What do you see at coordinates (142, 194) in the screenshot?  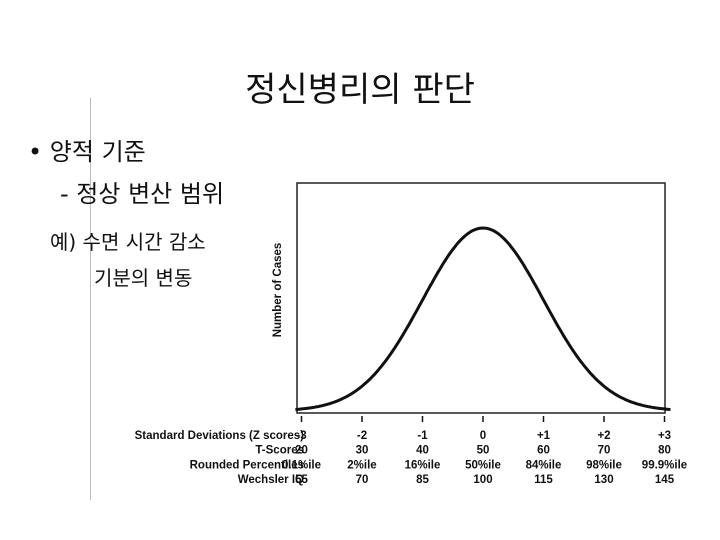 I see `sub-bullet: - 정상 변산 범위` at bounding box center [142, 194].